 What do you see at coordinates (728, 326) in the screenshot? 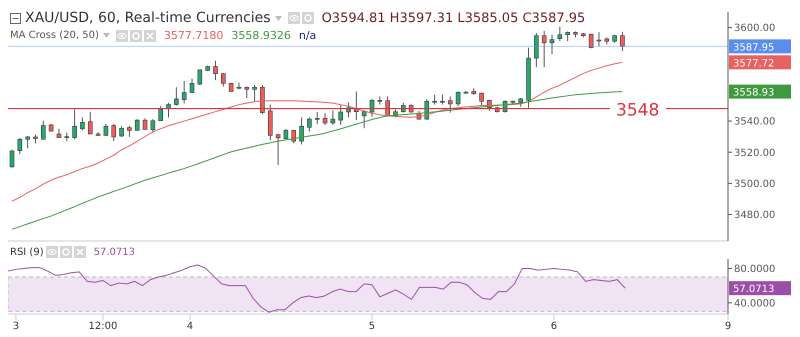
I see `x-tick-label: 9` at bounding box center [728, 326].